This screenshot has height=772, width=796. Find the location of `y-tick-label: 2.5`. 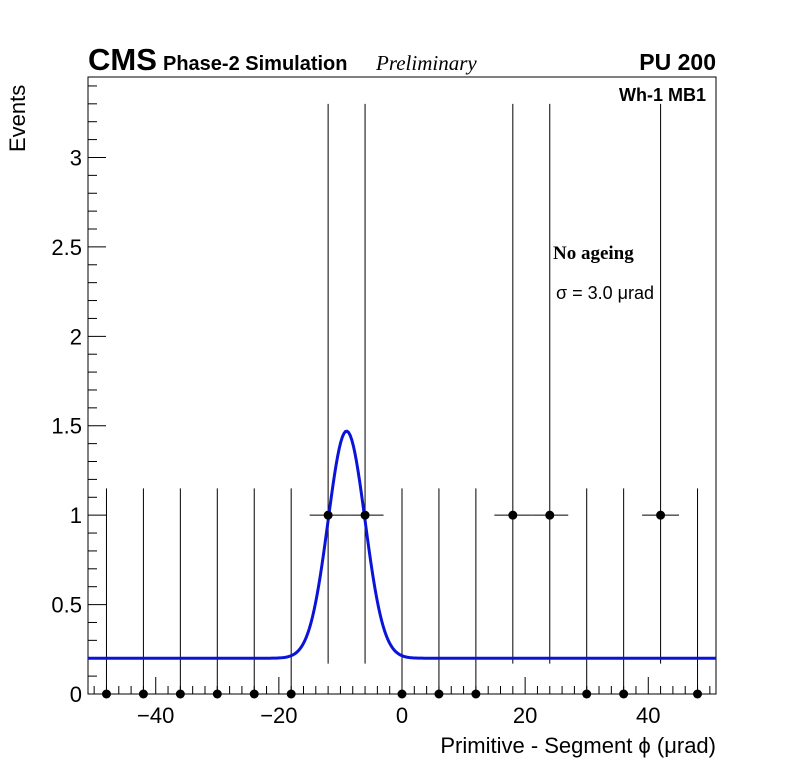

y-tick-label: 2.5 is located at coordinates (66, 247).